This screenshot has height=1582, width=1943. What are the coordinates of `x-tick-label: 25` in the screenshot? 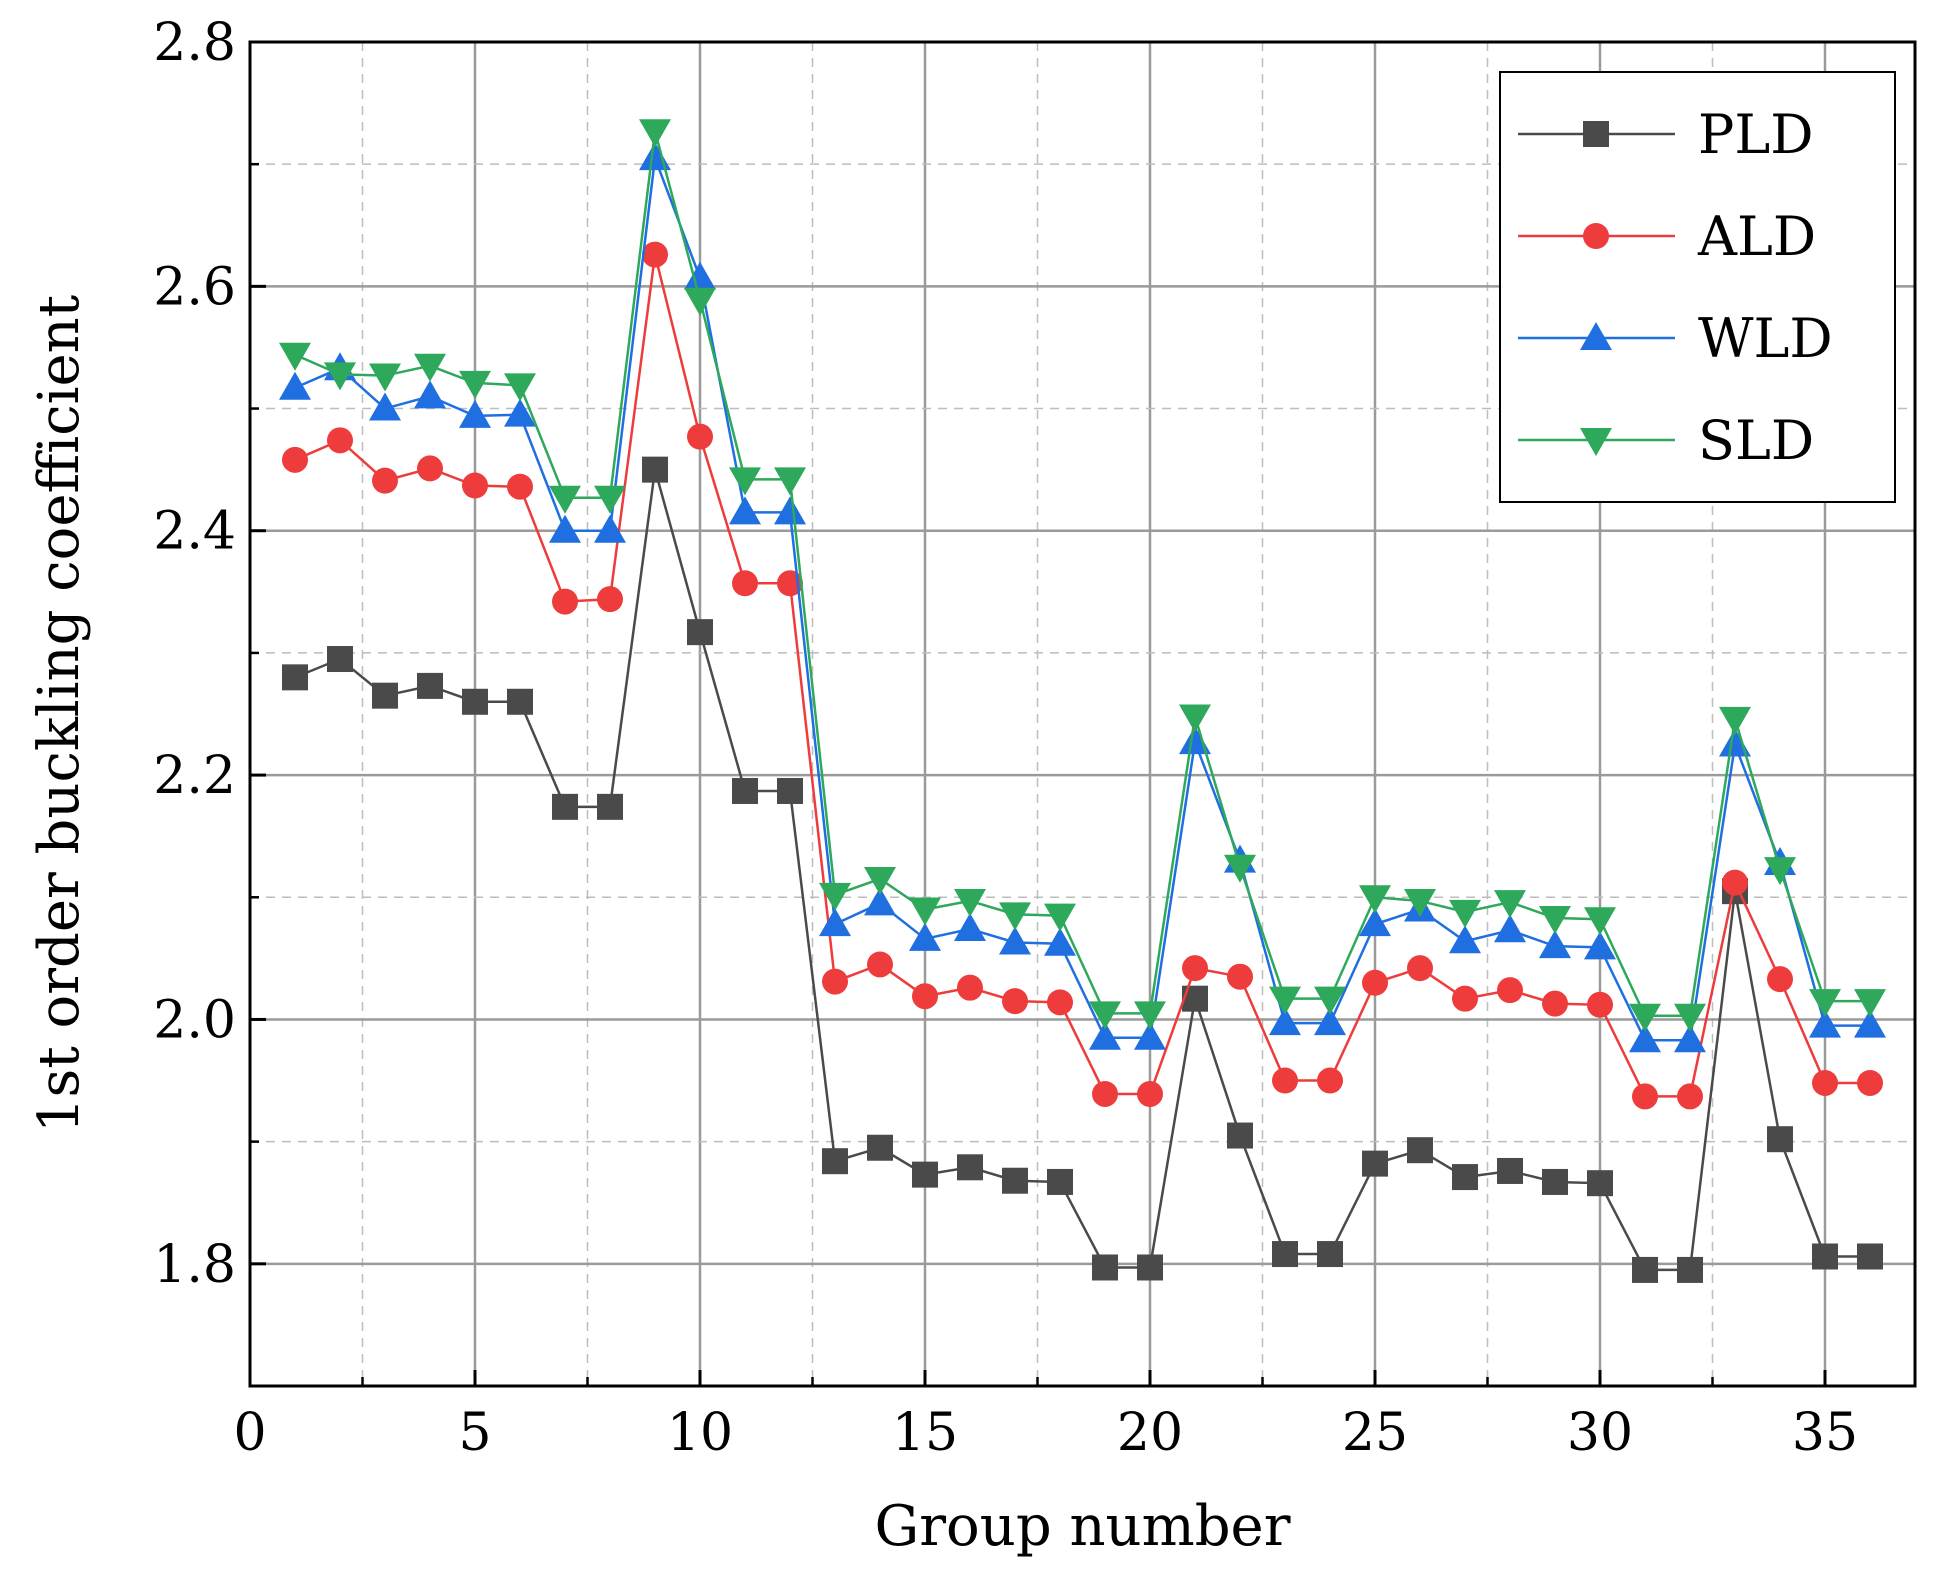 It's located at (1375, 1433).